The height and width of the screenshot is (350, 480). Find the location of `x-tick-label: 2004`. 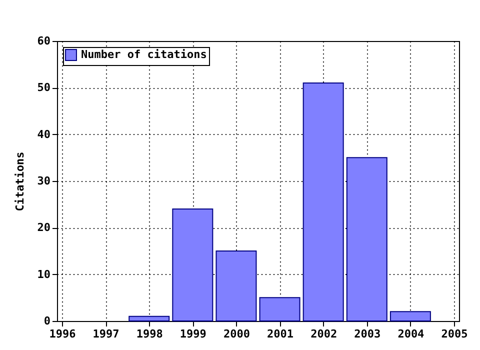

x-tick-label: 2004 is located at coordinates (411, 334).